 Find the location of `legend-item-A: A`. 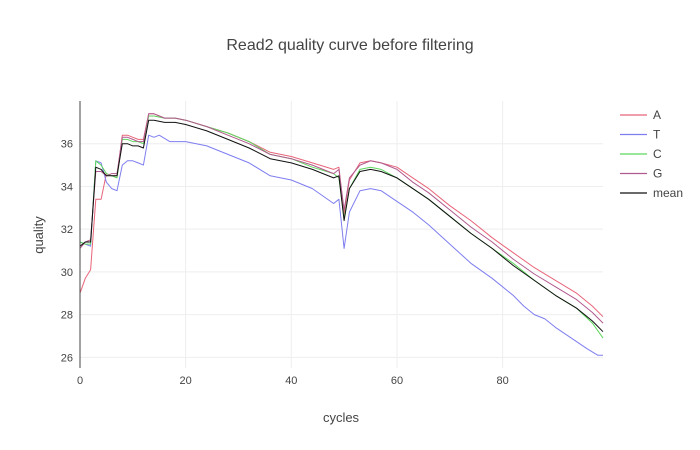

legend-item-A: A is located at coordinates (640, 115).